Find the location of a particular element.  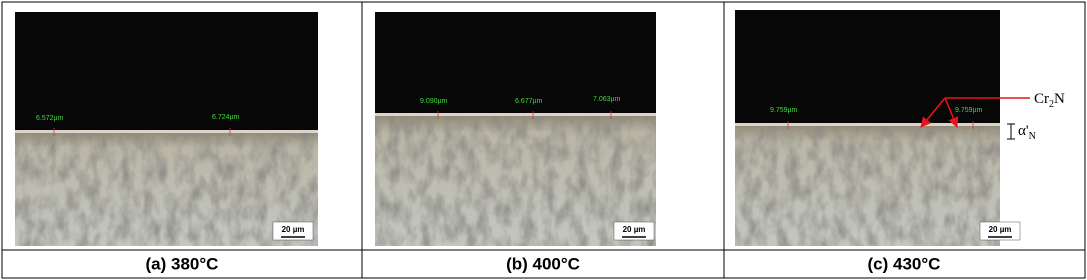

layer-label: α'N is located at coordinates (1027, 132).